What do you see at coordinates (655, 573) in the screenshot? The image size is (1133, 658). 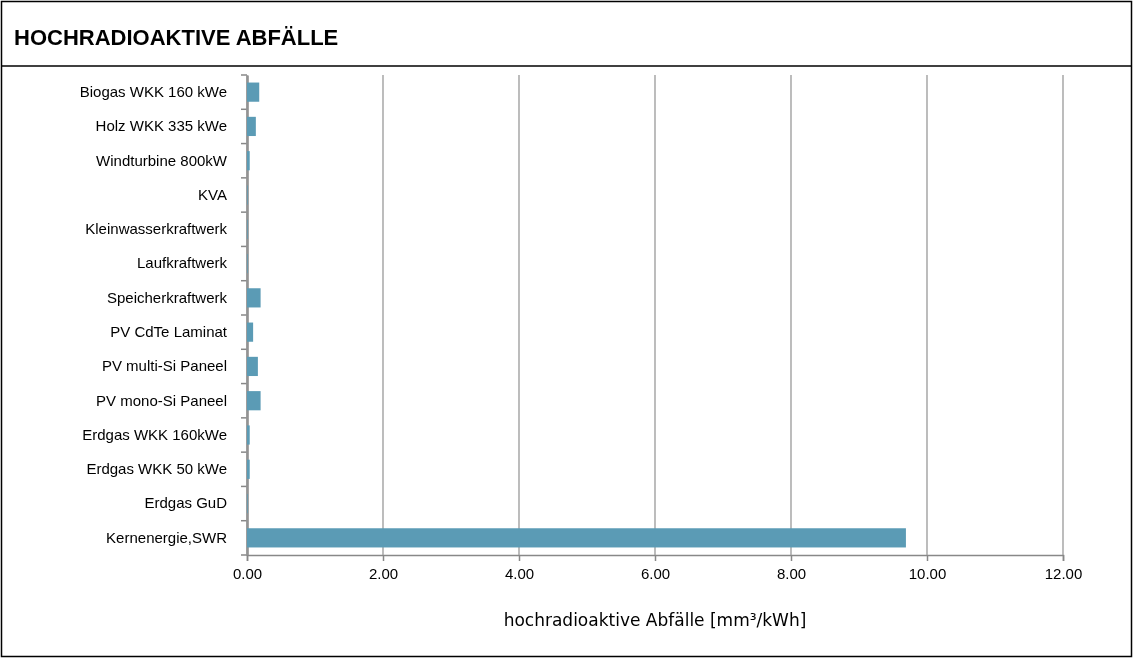 I see `x-tick-label: 6.00` at bounding box center [655, 573].